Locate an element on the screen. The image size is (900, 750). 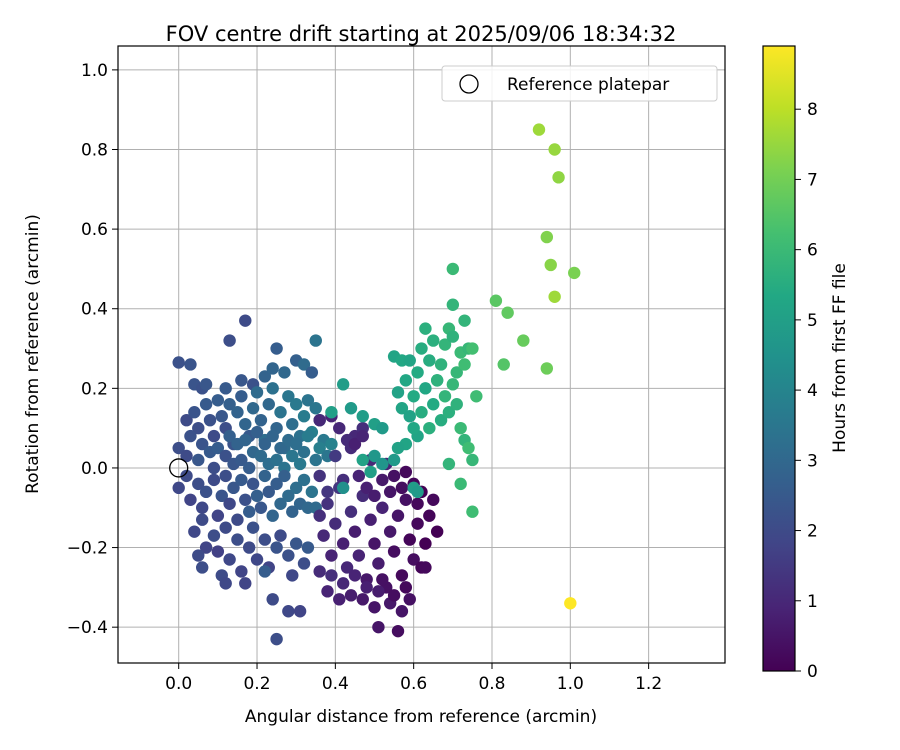
y-tick-label: 0.8 is located at coordinates (94, 150).